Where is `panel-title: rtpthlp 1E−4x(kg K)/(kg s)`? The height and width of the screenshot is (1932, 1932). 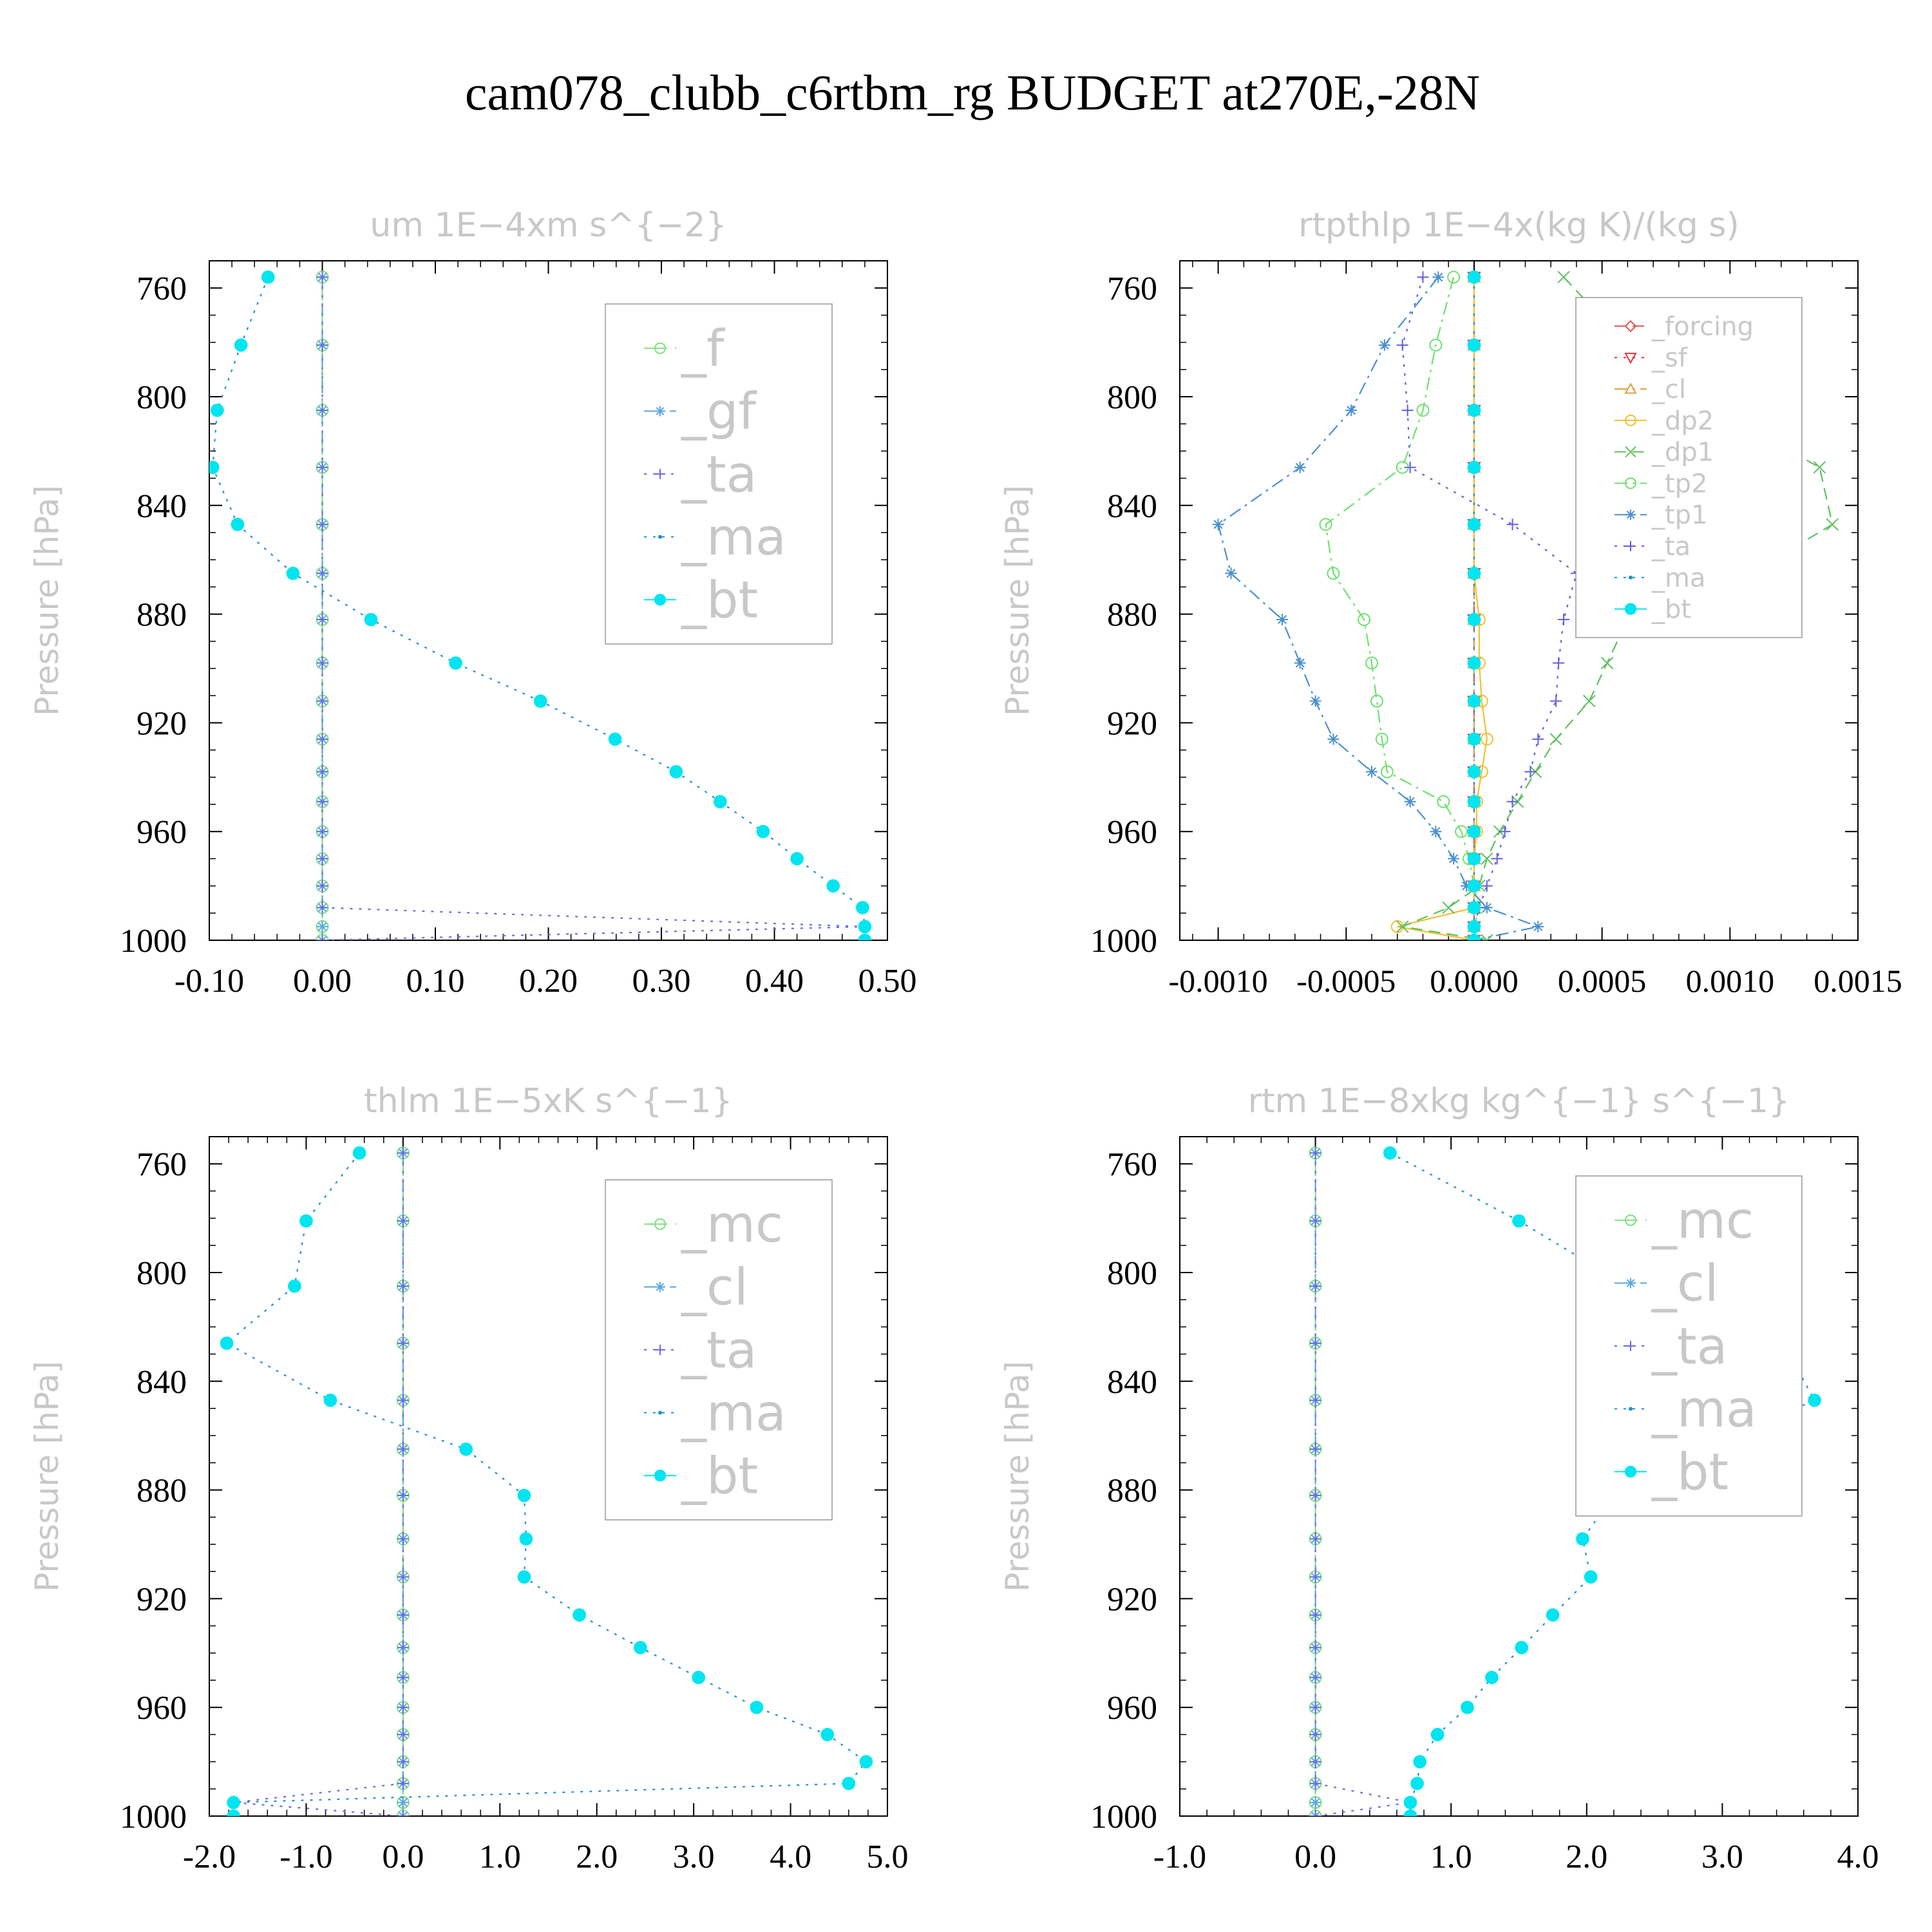
panel-title: rtpthlp 1E−4x(kg K)/(kg s) is located at coordinates (1518, 225).